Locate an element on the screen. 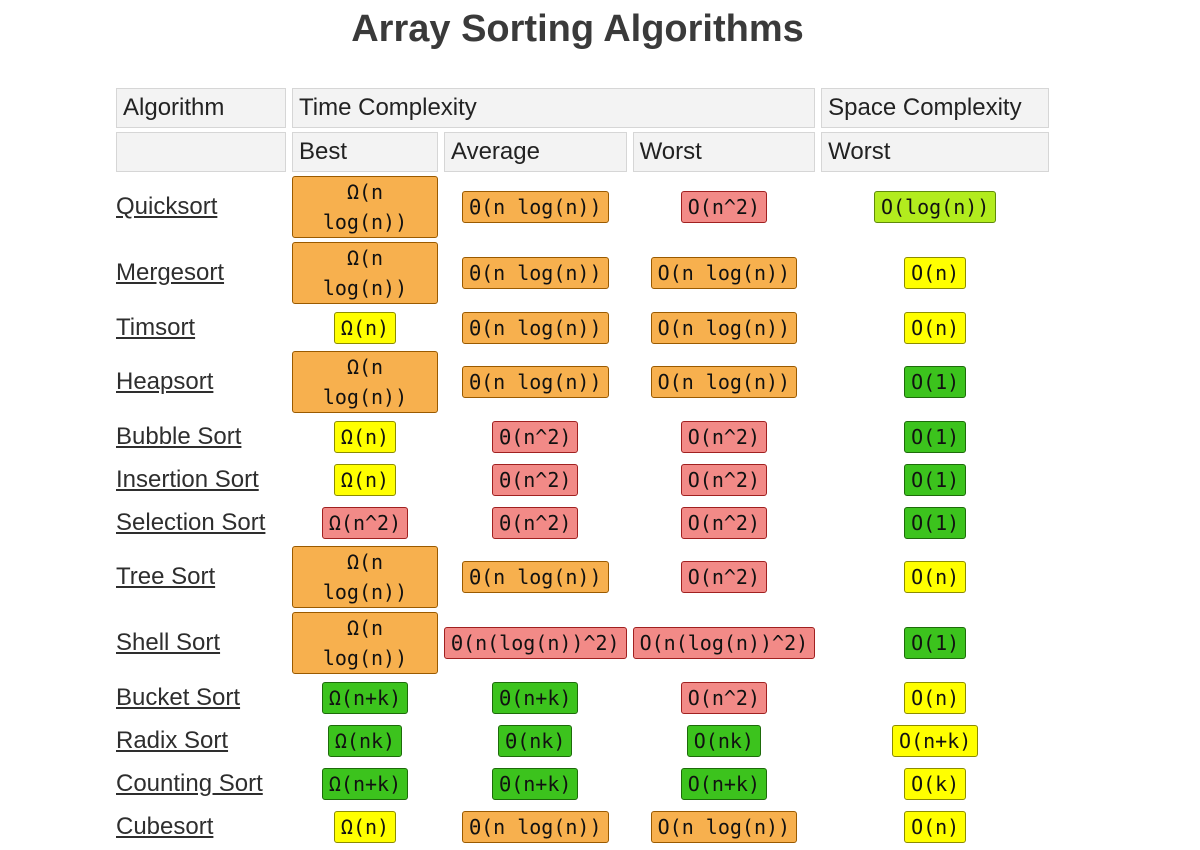 Image resolution: width=1200 pixels, height=850 pixels. worst-cell: O(n(log(n))^2) is located at coordinates (724, 643).